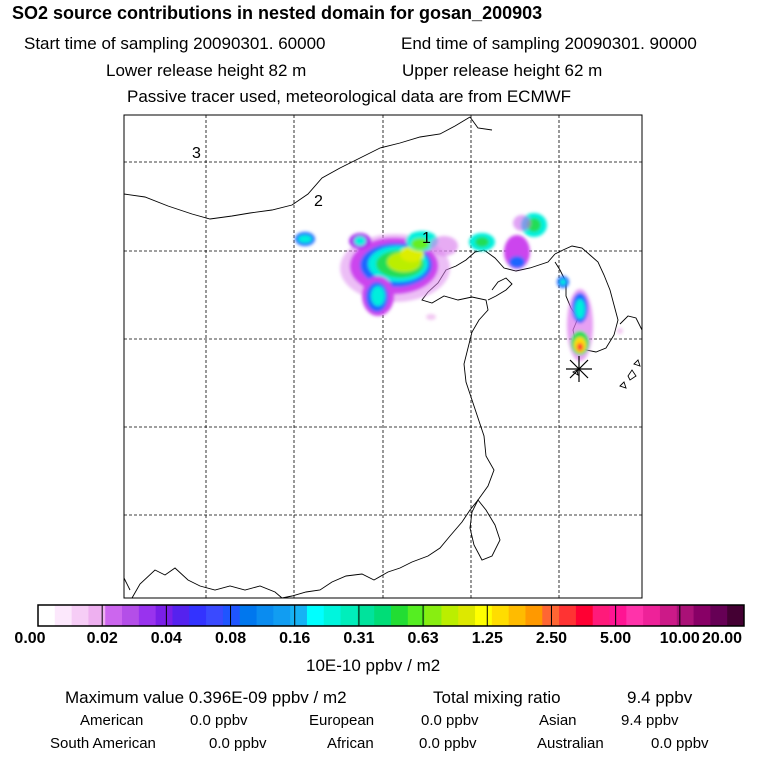 The width and height of the screenshot is (768, 768). Describe the element at coordinates (497, 697) in the screenshot. I see `total-mixing-label: Total mixing ratio` at that location.